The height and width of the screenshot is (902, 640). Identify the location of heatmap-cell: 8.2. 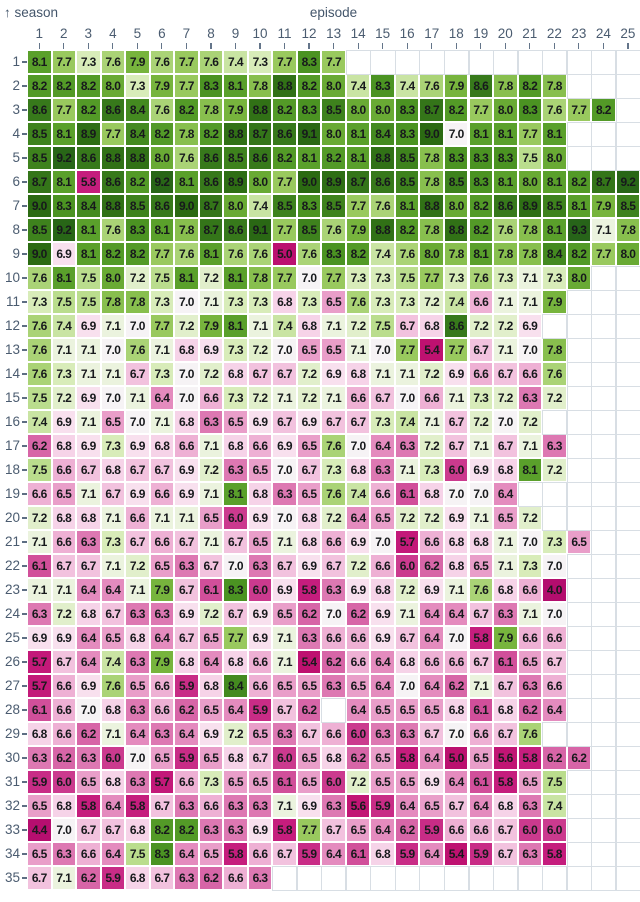
(113, 254).